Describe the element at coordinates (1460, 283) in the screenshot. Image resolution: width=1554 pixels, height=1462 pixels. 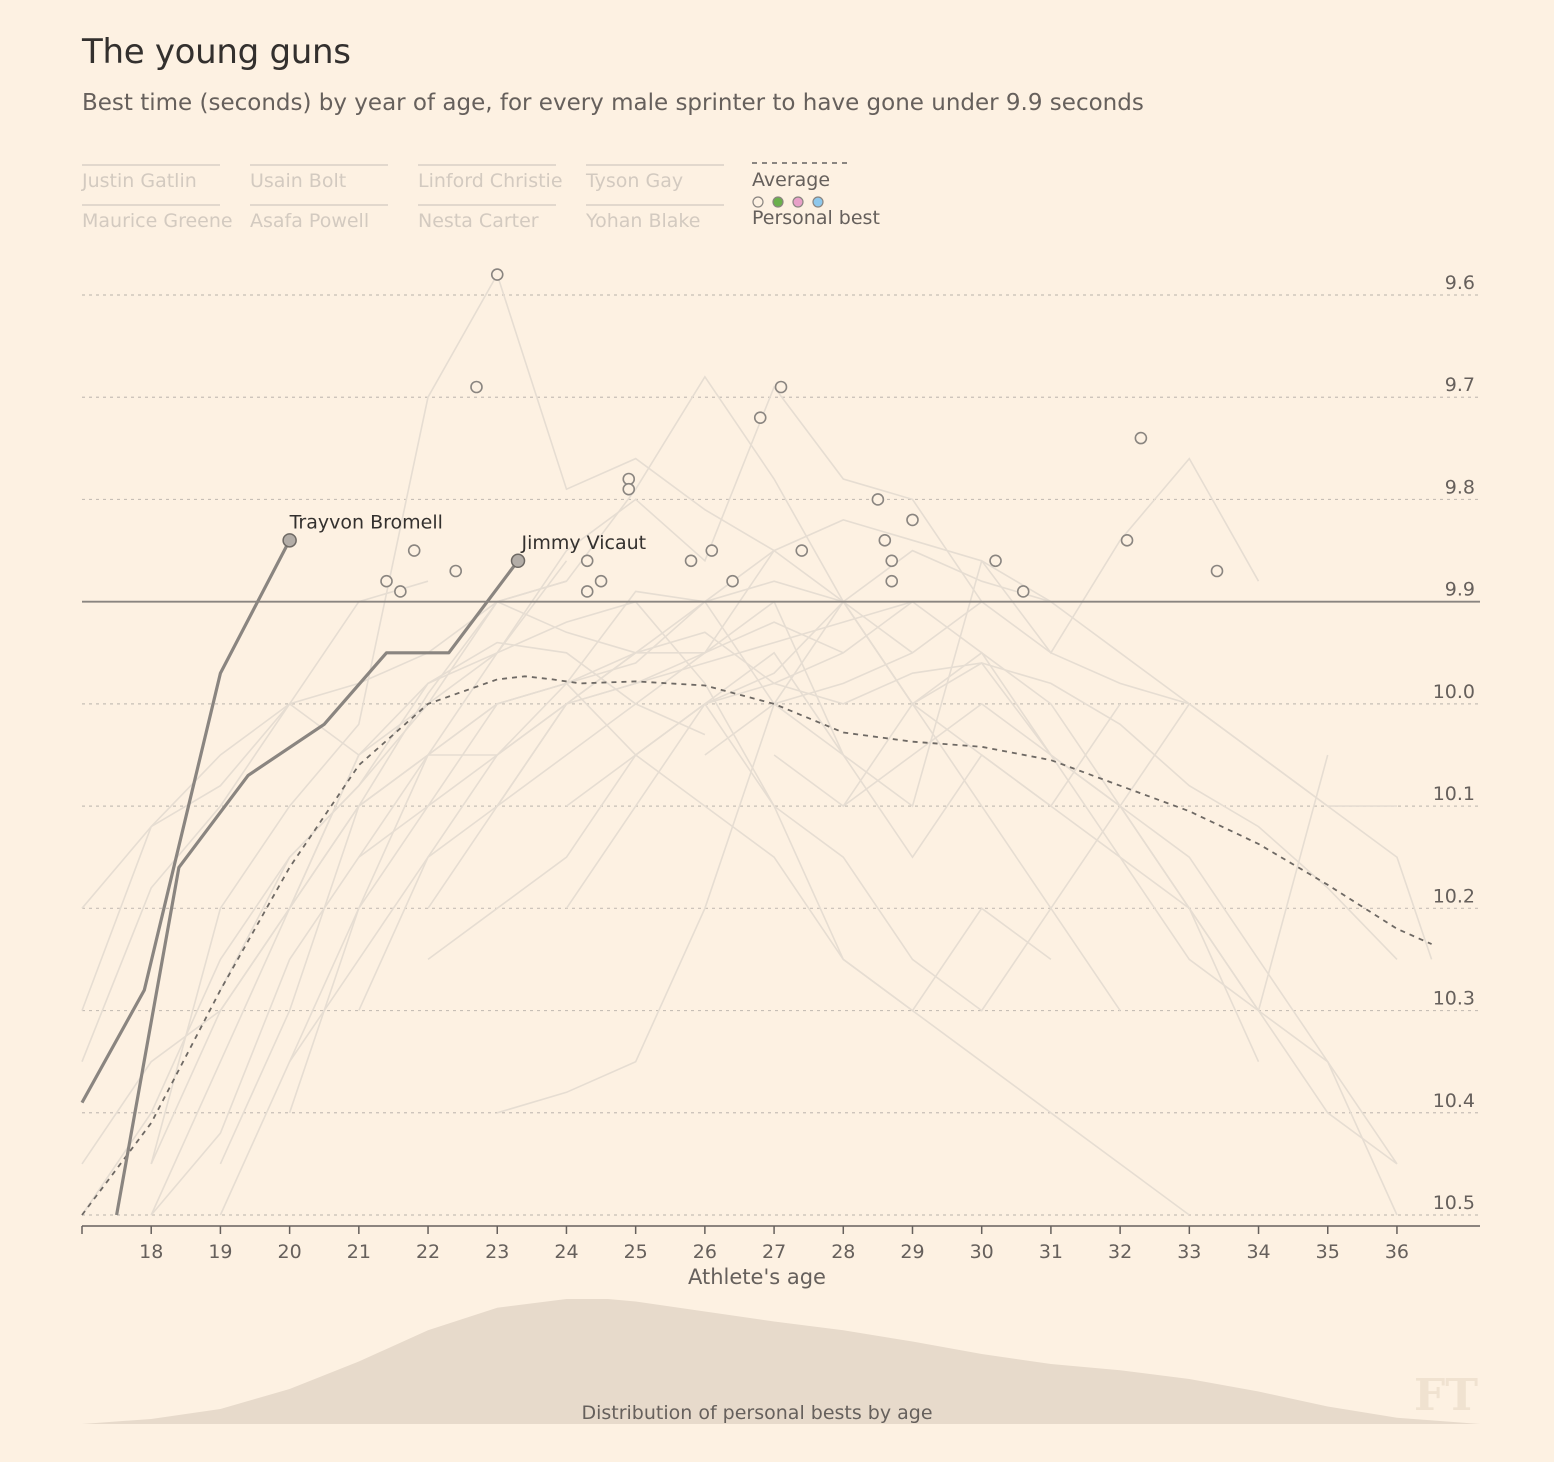
I see `y-tick-label: 9.6` at that location.